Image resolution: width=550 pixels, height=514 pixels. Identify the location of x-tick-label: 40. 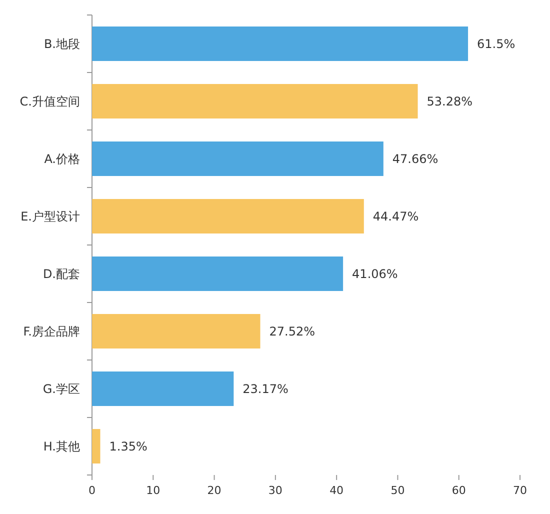
(337, 490).